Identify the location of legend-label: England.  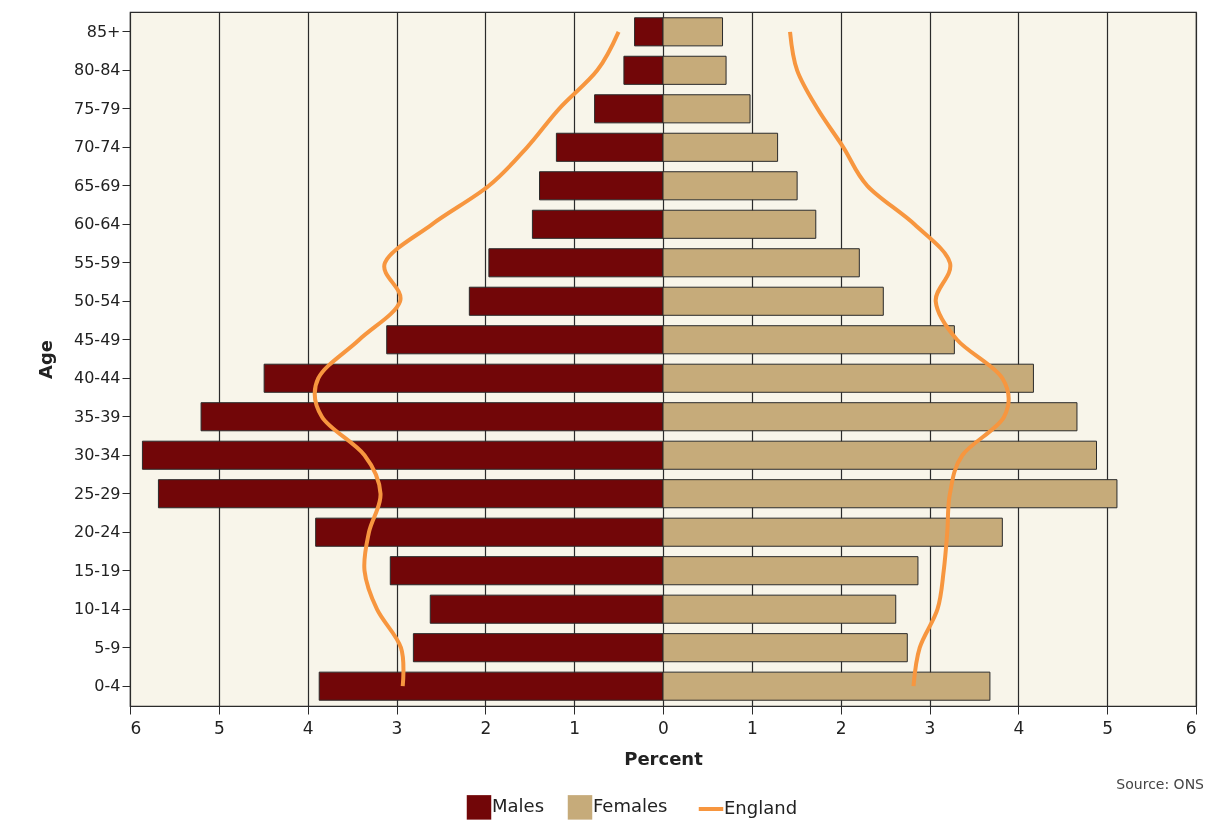
(761, 807).